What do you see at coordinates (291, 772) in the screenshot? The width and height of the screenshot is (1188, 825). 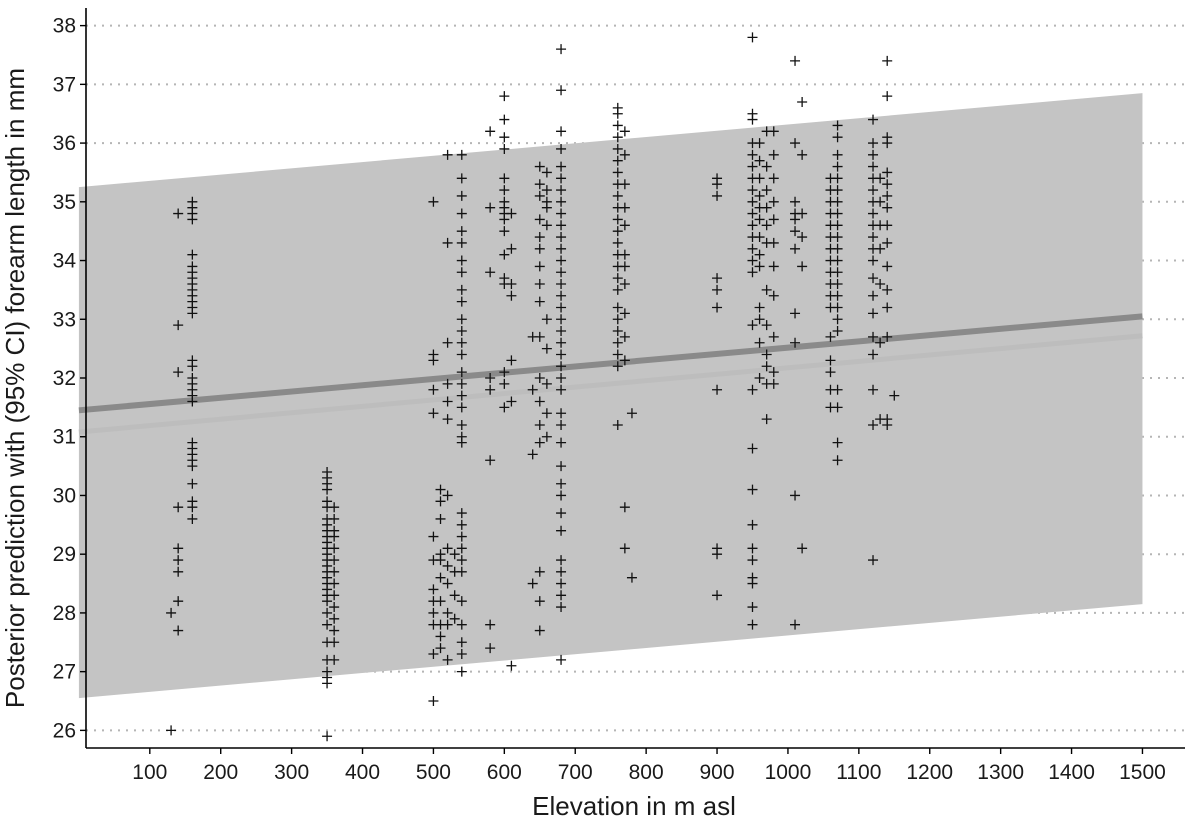 I see `x-tick-label: 300` at bounding box center [291, 772].